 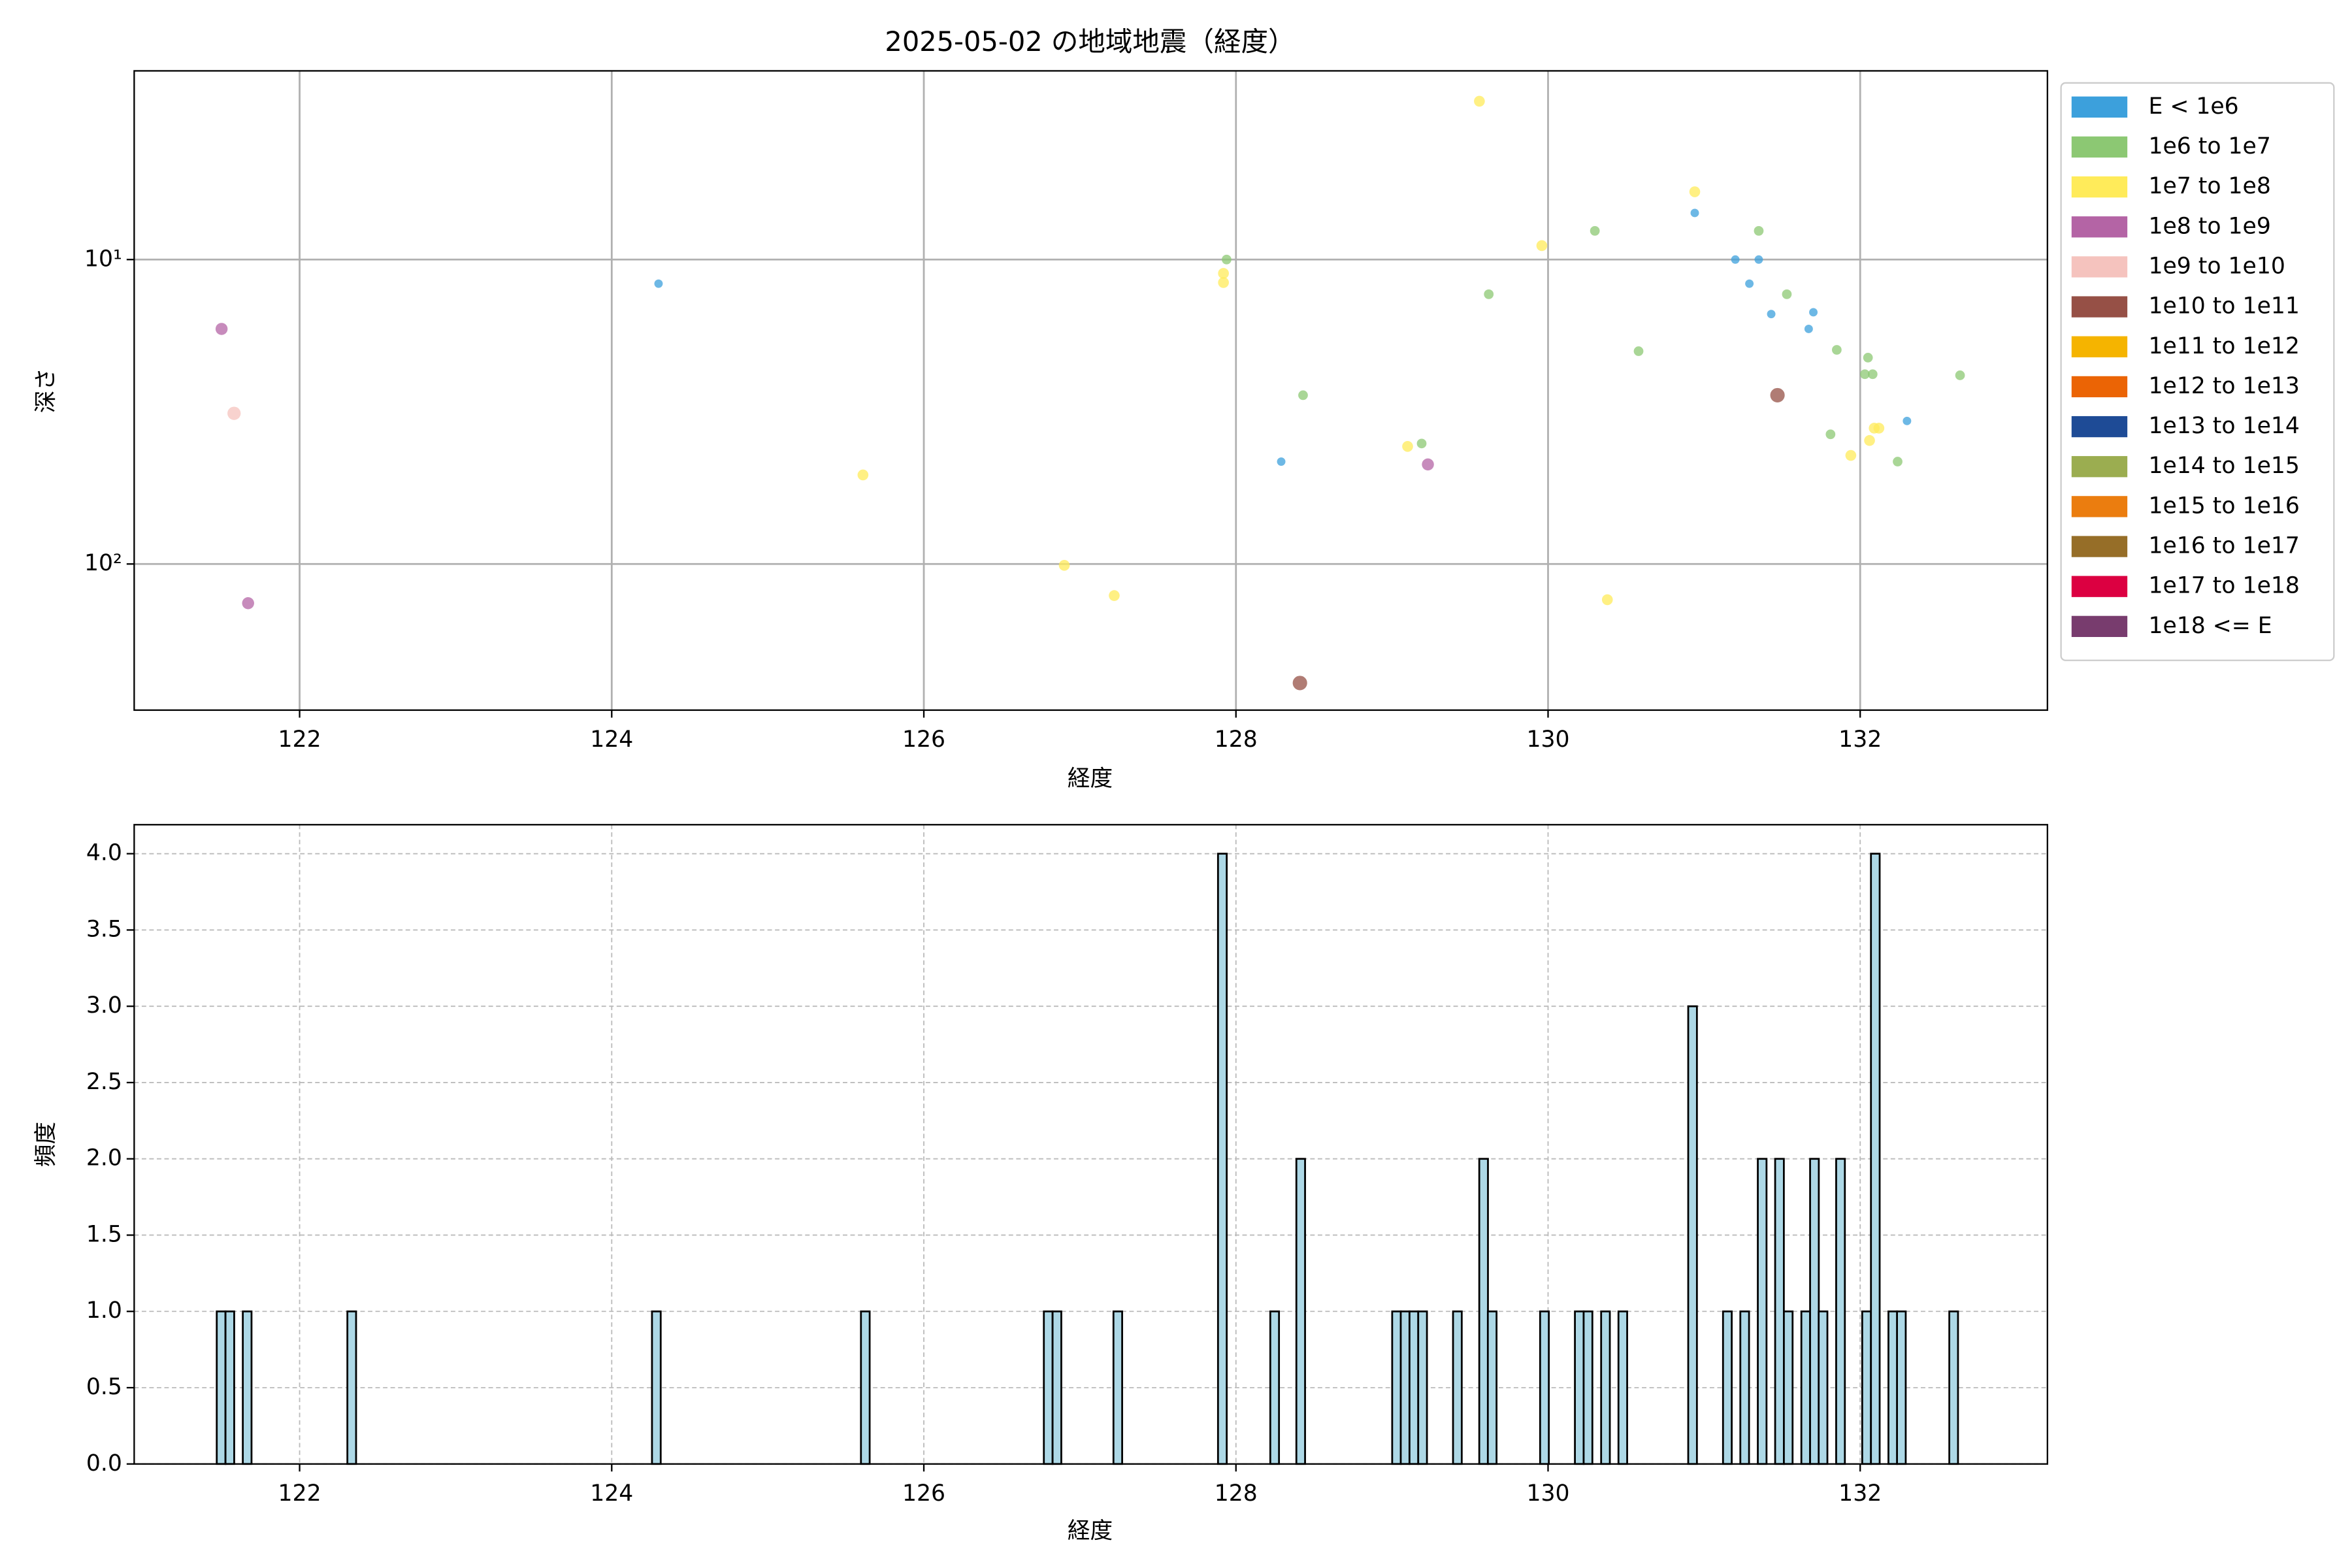 What do you see at coordinates (104, 1158) in the screenshot?
I see `y-tick-label: 2.0` at bounding box center [104, 1158].